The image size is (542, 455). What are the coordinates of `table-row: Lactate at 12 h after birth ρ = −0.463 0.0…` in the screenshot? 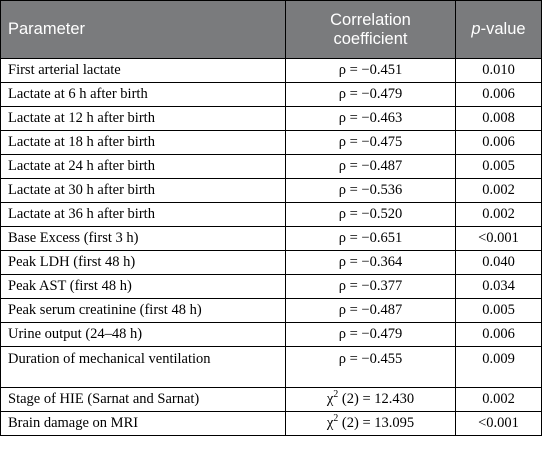 It's located at (271, 118).